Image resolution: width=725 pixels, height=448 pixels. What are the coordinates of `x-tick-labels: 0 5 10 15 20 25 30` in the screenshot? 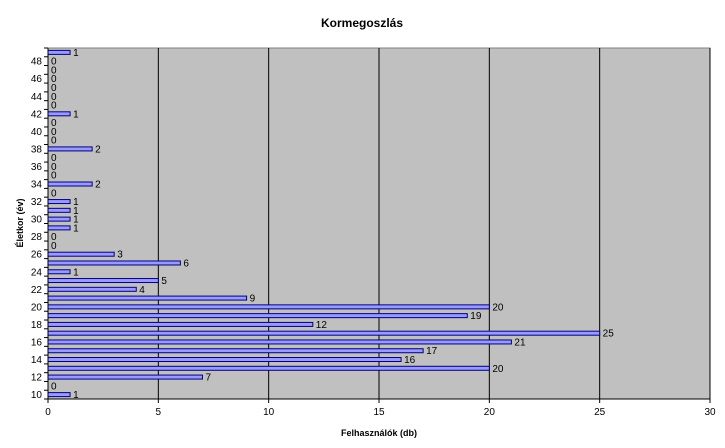 It's located at (380, 412).